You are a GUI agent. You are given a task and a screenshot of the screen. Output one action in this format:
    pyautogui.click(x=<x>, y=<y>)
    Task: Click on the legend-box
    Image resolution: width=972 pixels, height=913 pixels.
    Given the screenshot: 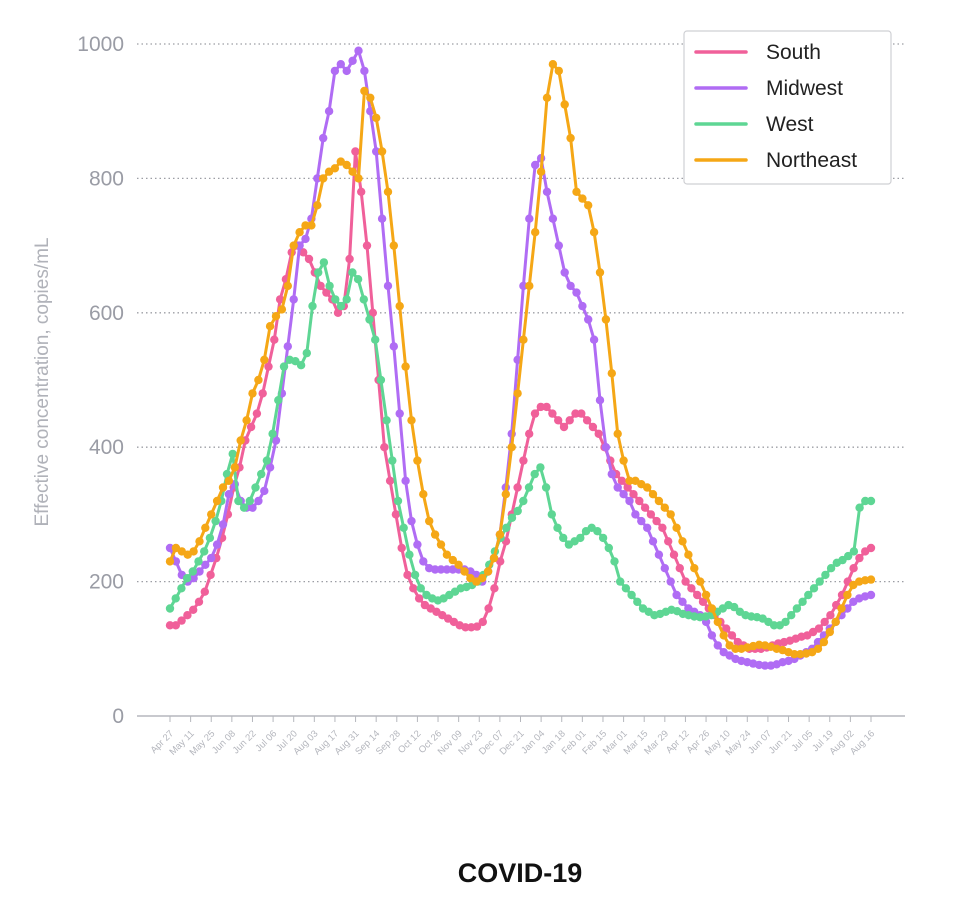 What is the action you would take?
    pyautogui.click(x=787, y=107)
    